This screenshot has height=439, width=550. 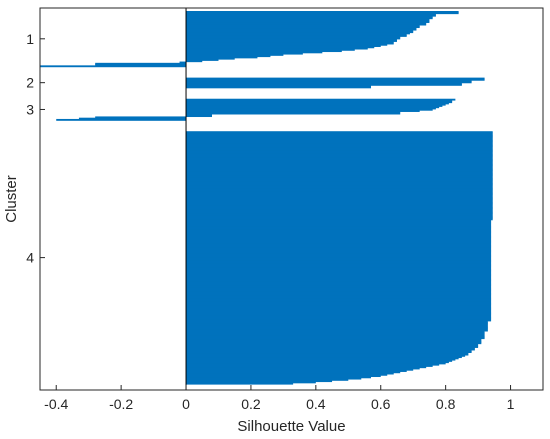 I want to click on x-tick-label-7: 1, so click(x=511, y=404).